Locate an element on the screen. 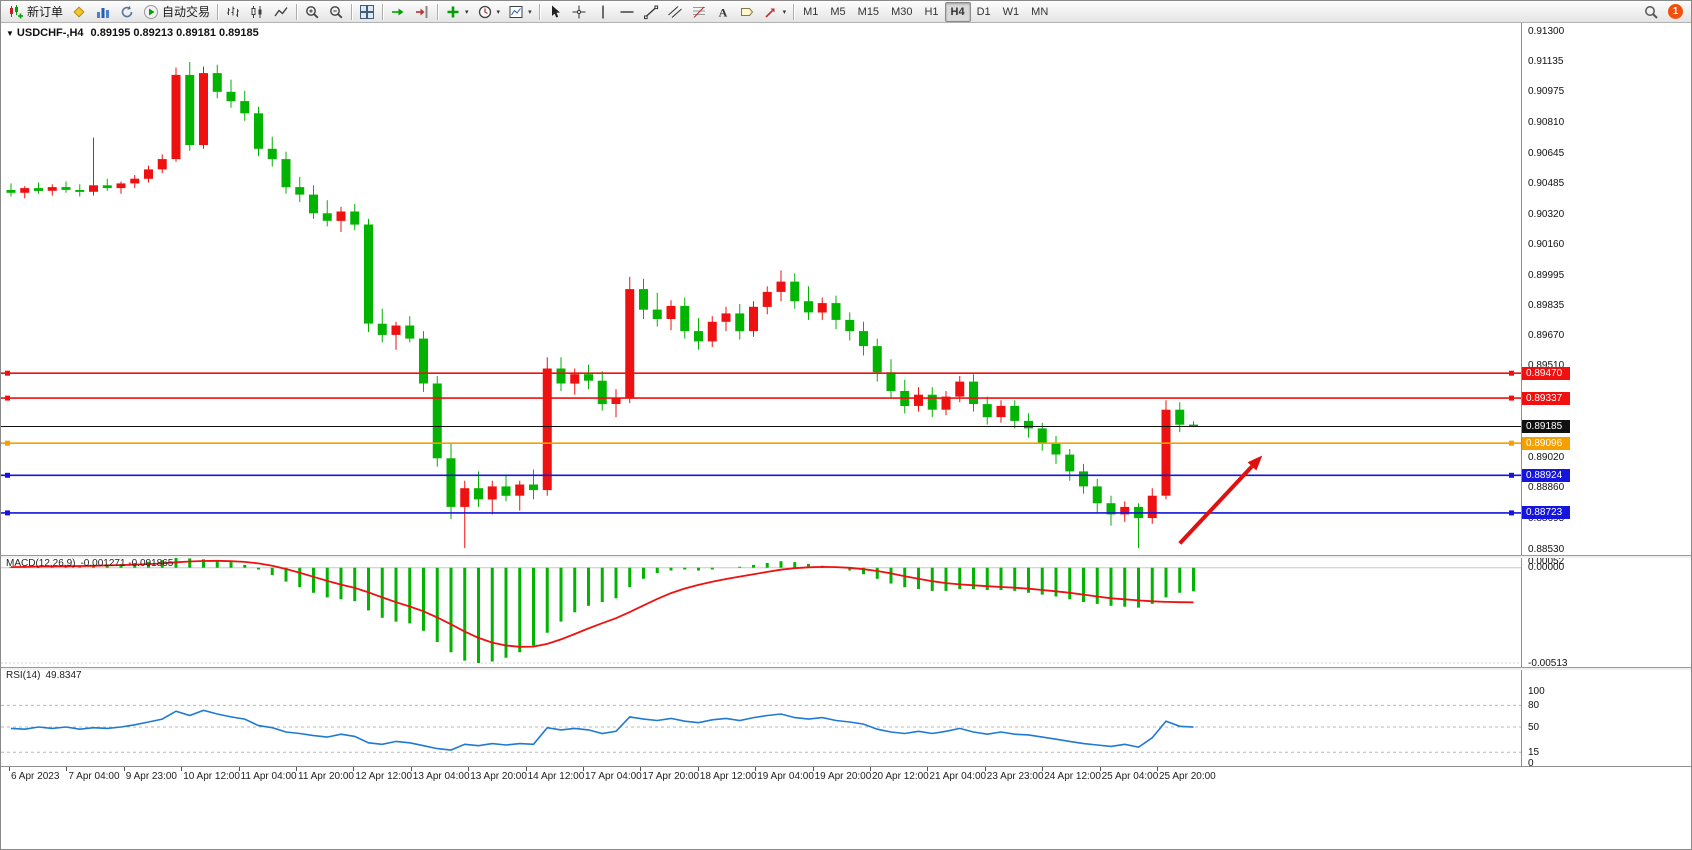 This screenshot has height=850, width=1692. price-axis-label: 0.90975 is located at coordinates (1546, 92).